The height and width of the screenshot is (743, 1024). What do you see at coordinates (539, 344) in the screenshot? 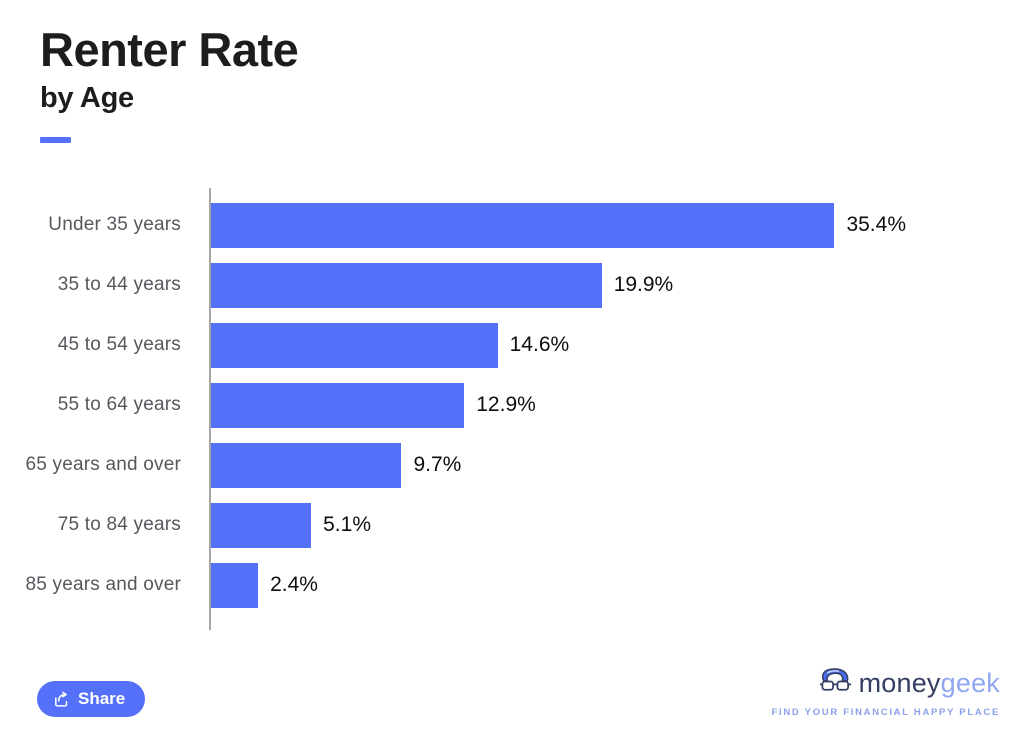
I see `value-label: 14.6%` at bounding box center [539, 344].